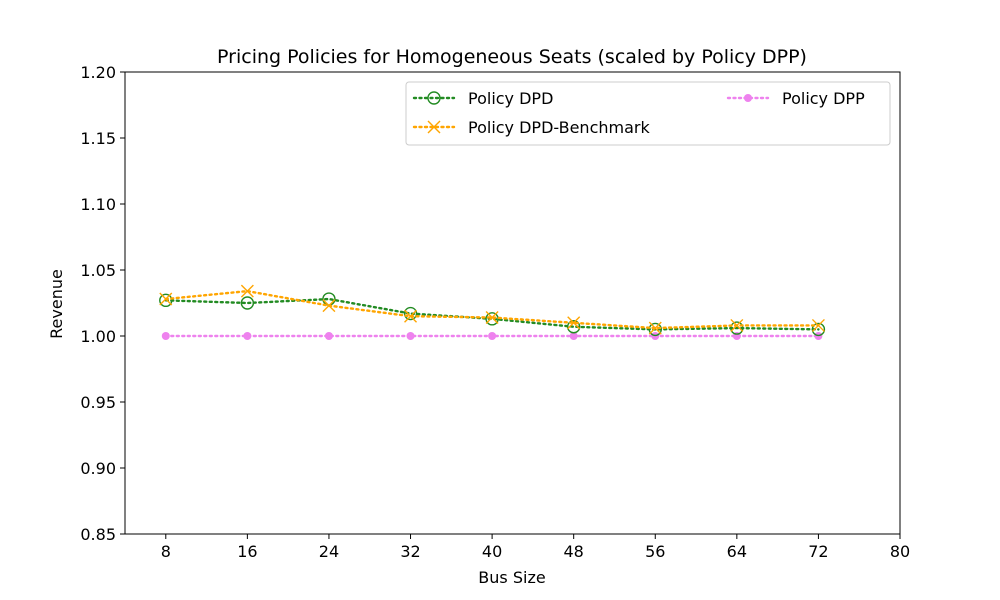  What do you see at coordinates (98, 270) in the screenshot?
I see `y-tick-label: 1.05` at bounding box center [98, 270].